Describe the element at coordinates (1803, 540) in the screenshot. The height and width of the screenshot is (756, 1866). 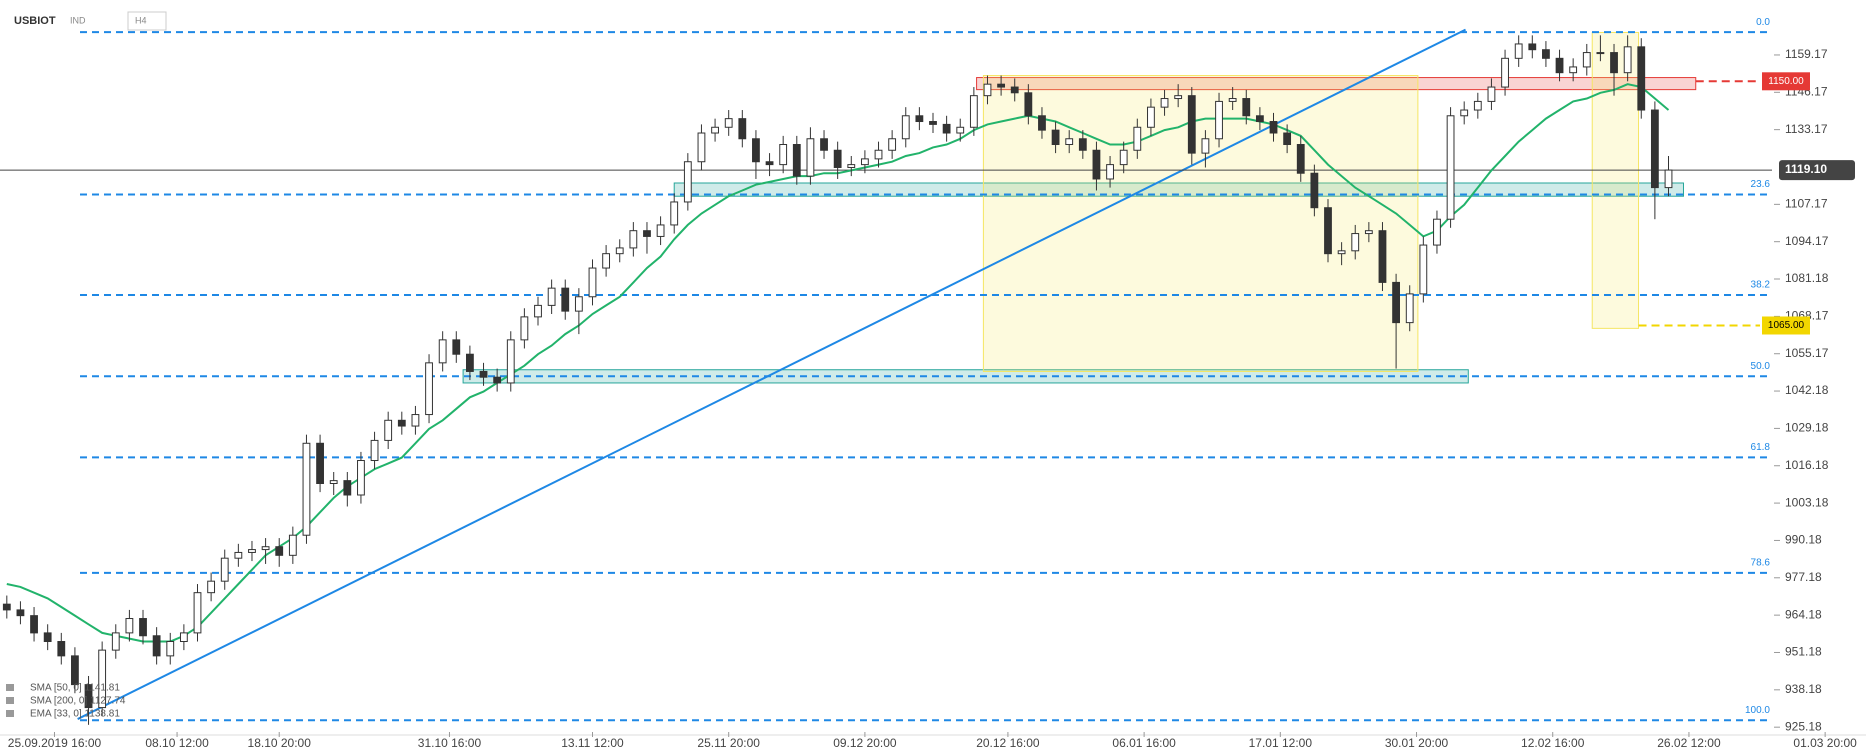
I see `y-tick-label: 990.18` at that location.